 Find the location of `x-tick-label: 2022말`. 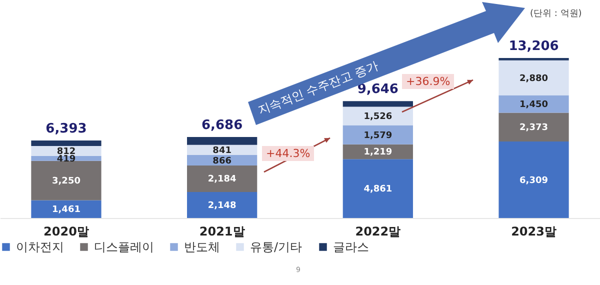

x-tick-label: 2022말 is located at coordinates (378, 231).